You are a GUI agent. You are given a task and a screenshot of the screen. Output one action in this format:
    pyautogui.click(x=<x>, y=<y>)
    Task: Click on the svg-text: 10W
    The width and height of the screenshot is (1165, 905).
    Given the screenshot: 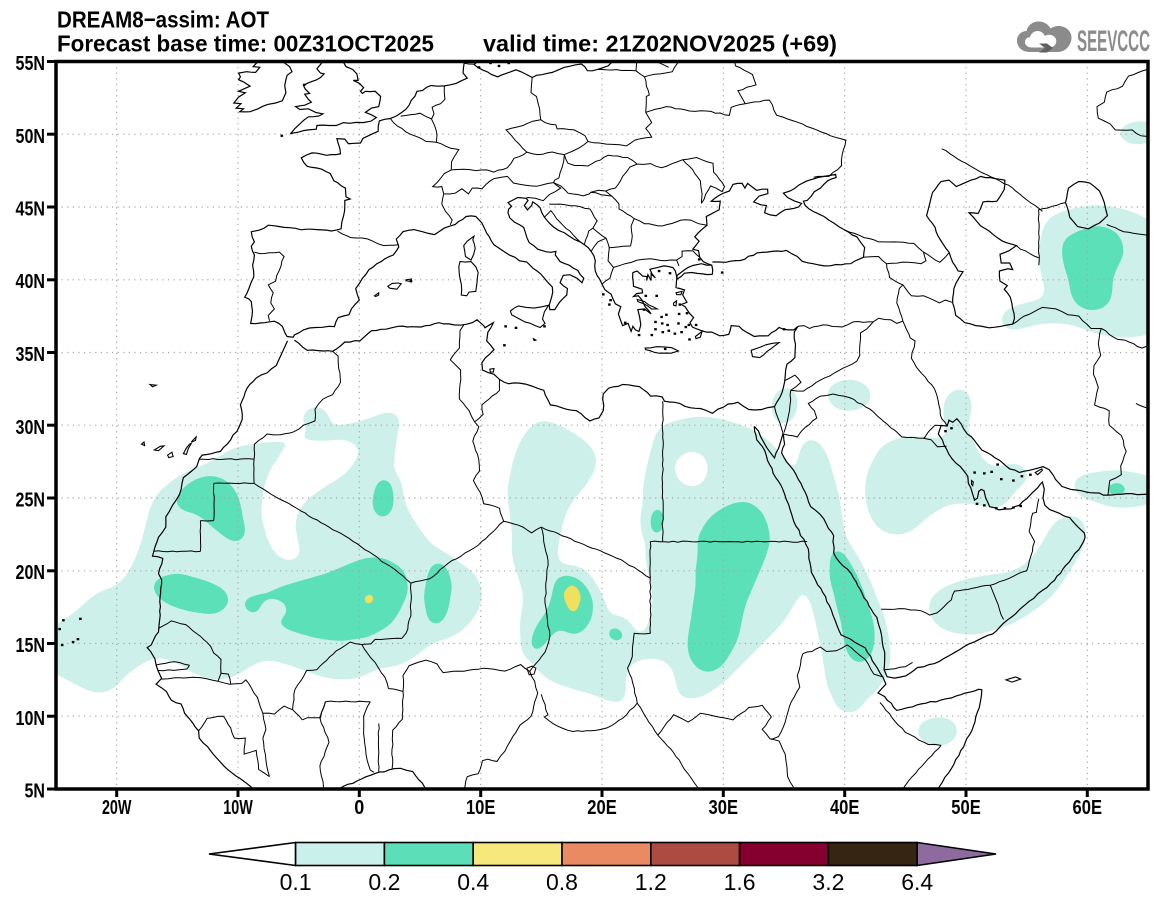 What is the action you would take?
    pyautogui.click(x=238, y=808)
    